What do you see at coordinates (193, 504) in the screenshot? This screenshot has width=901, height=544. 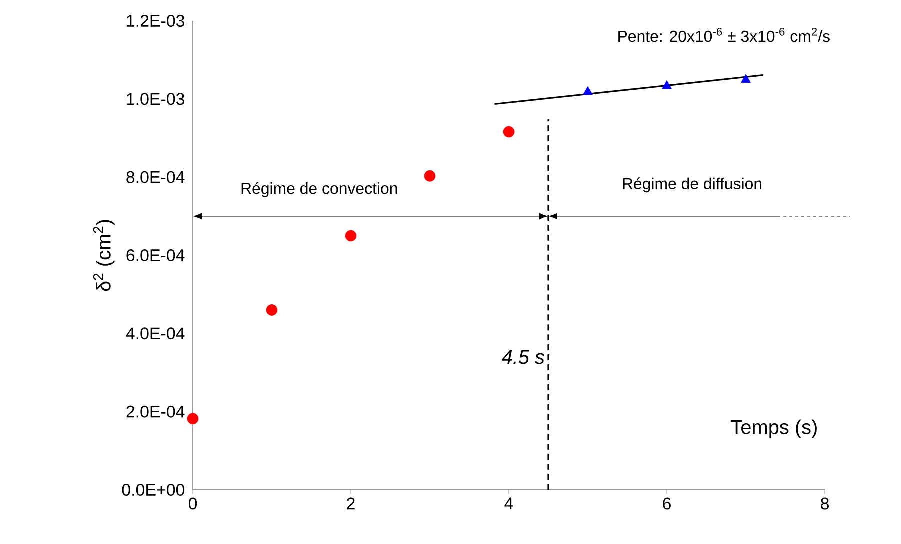 I see `x-tick-label: 0` at bounding box center [193, 504].